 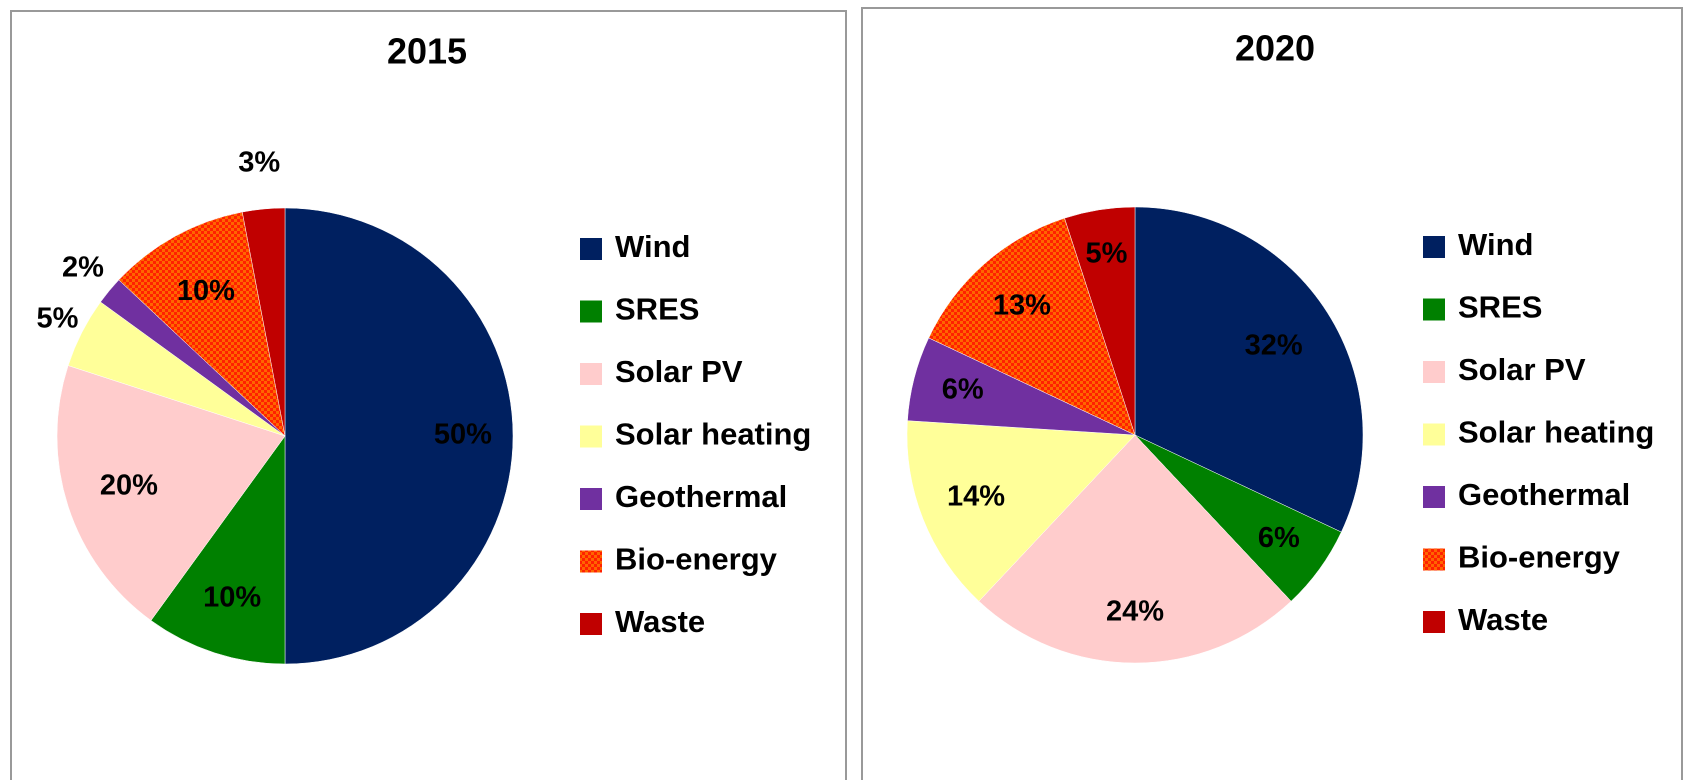 I want to click on data-label: 24%, so click(x=1135, y=611).